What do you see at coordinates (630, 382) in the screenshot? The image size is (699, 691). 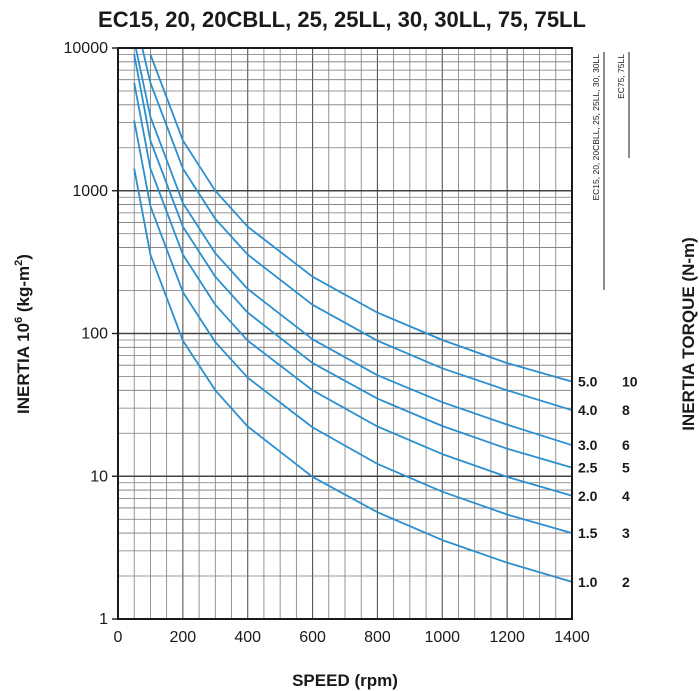 I see `curve-label-10: 10` at bounding box center [630, 382].